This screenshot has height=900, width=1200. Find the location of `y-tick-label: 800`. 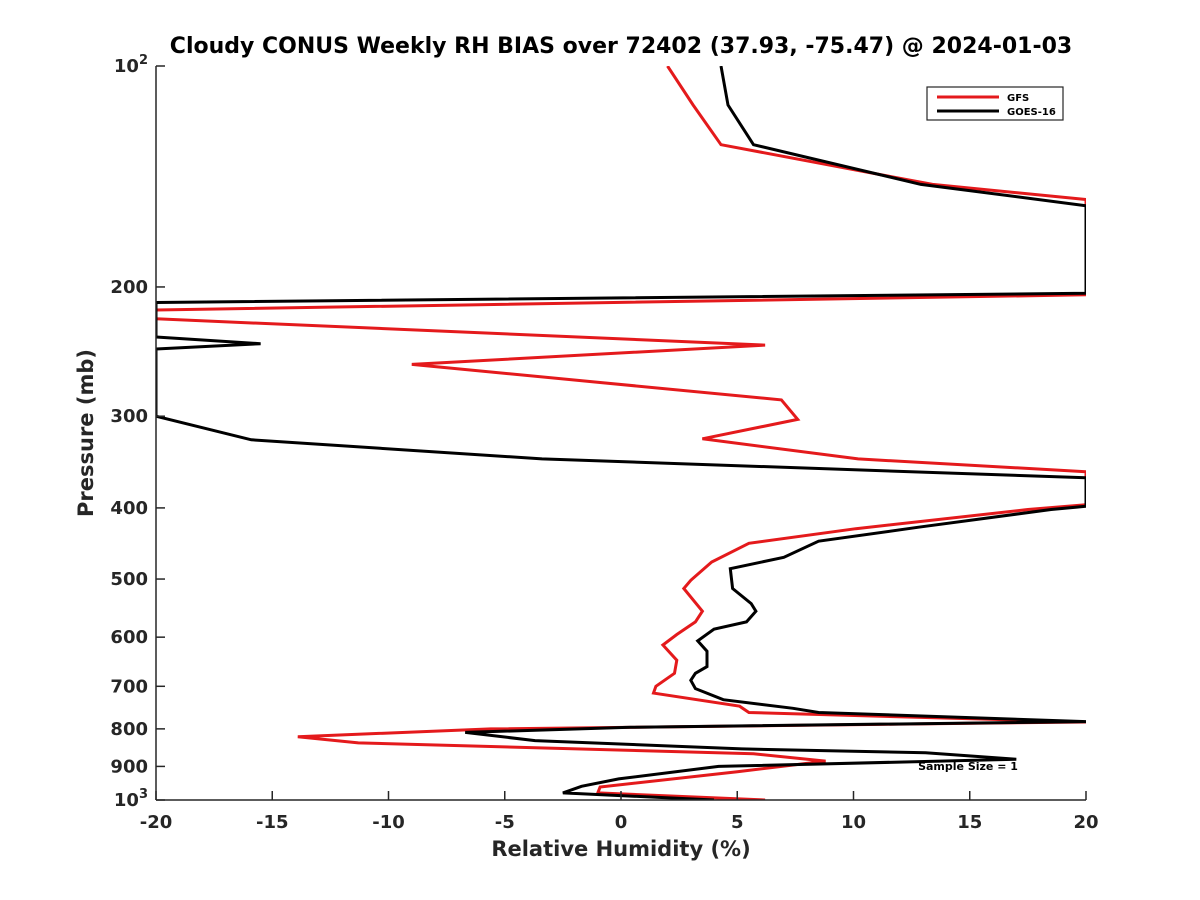

y-tick-label: 800 is located at coordinates (129, 729).